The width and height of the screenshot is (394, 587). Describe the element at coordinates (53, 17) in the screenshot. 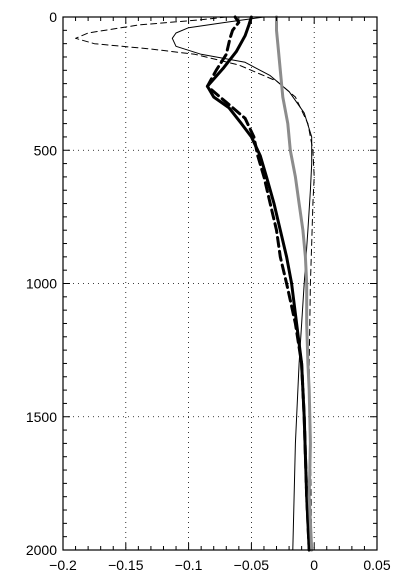

I see `y-tick-label: 0` at that location.